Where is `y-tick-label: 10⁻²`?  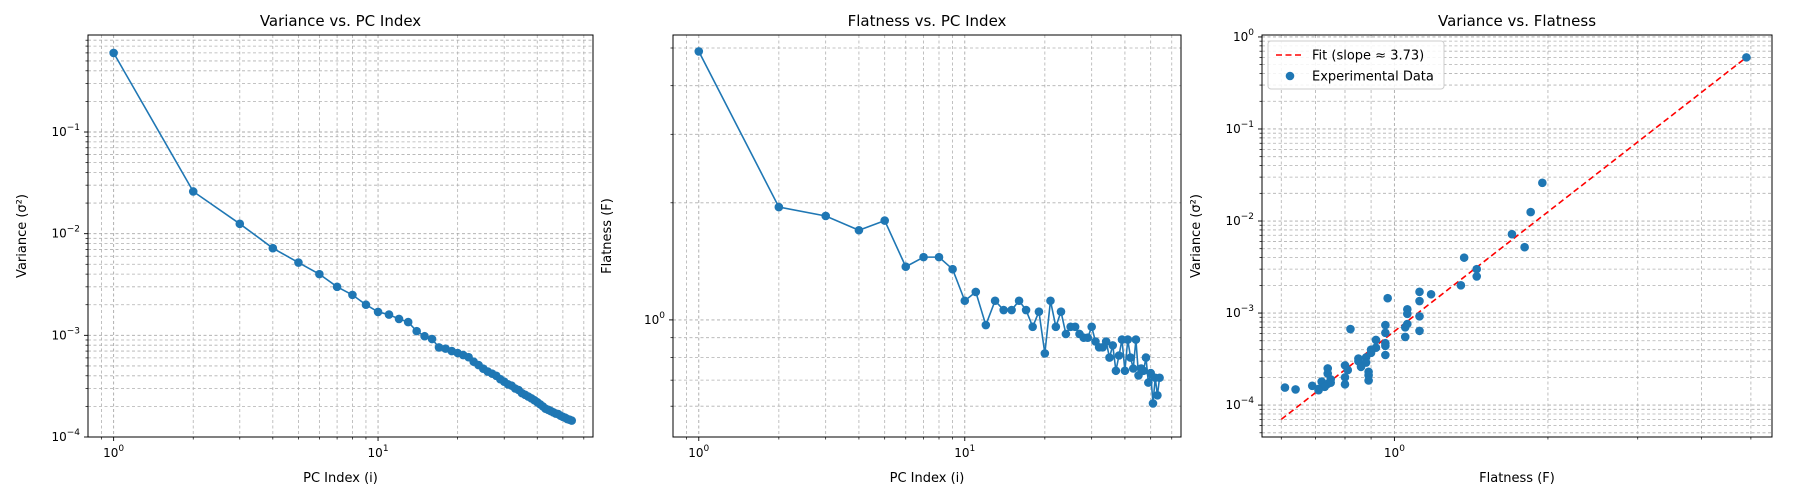 y-tick-label: 10⁻² is located at coordinates (1239, 220).